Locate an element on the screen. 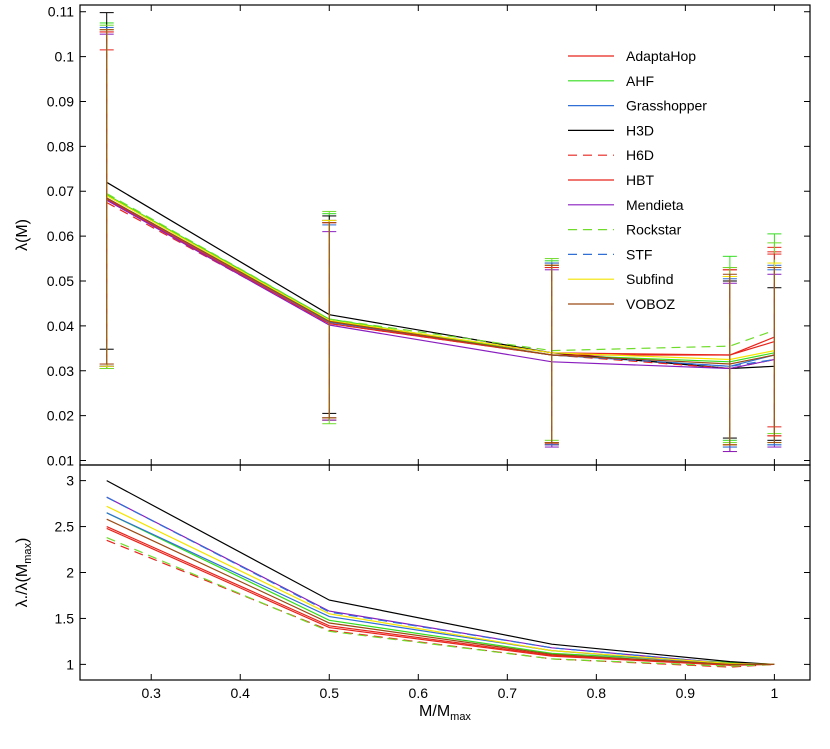 Image resolution: width=830 pixels, height=749 pixels. x-tick-label: 0.7 is located at coordinates (508, 693).